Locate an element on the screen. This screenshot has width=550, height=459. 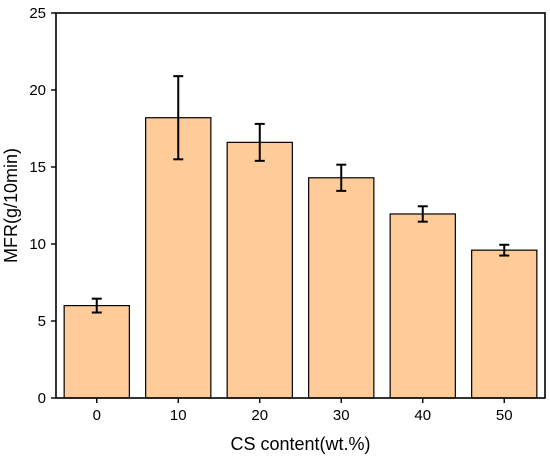
y-tick-label: 20 is located at coordinates (37, 90).